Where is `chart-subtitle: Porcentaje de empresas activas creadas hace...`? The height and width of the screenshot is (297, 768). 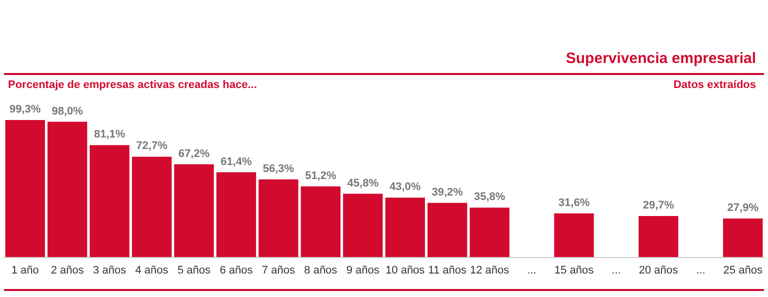
chart-subtitle: Porcentaje de empresas activas creadas hace... is located at coordinates (132, 85).